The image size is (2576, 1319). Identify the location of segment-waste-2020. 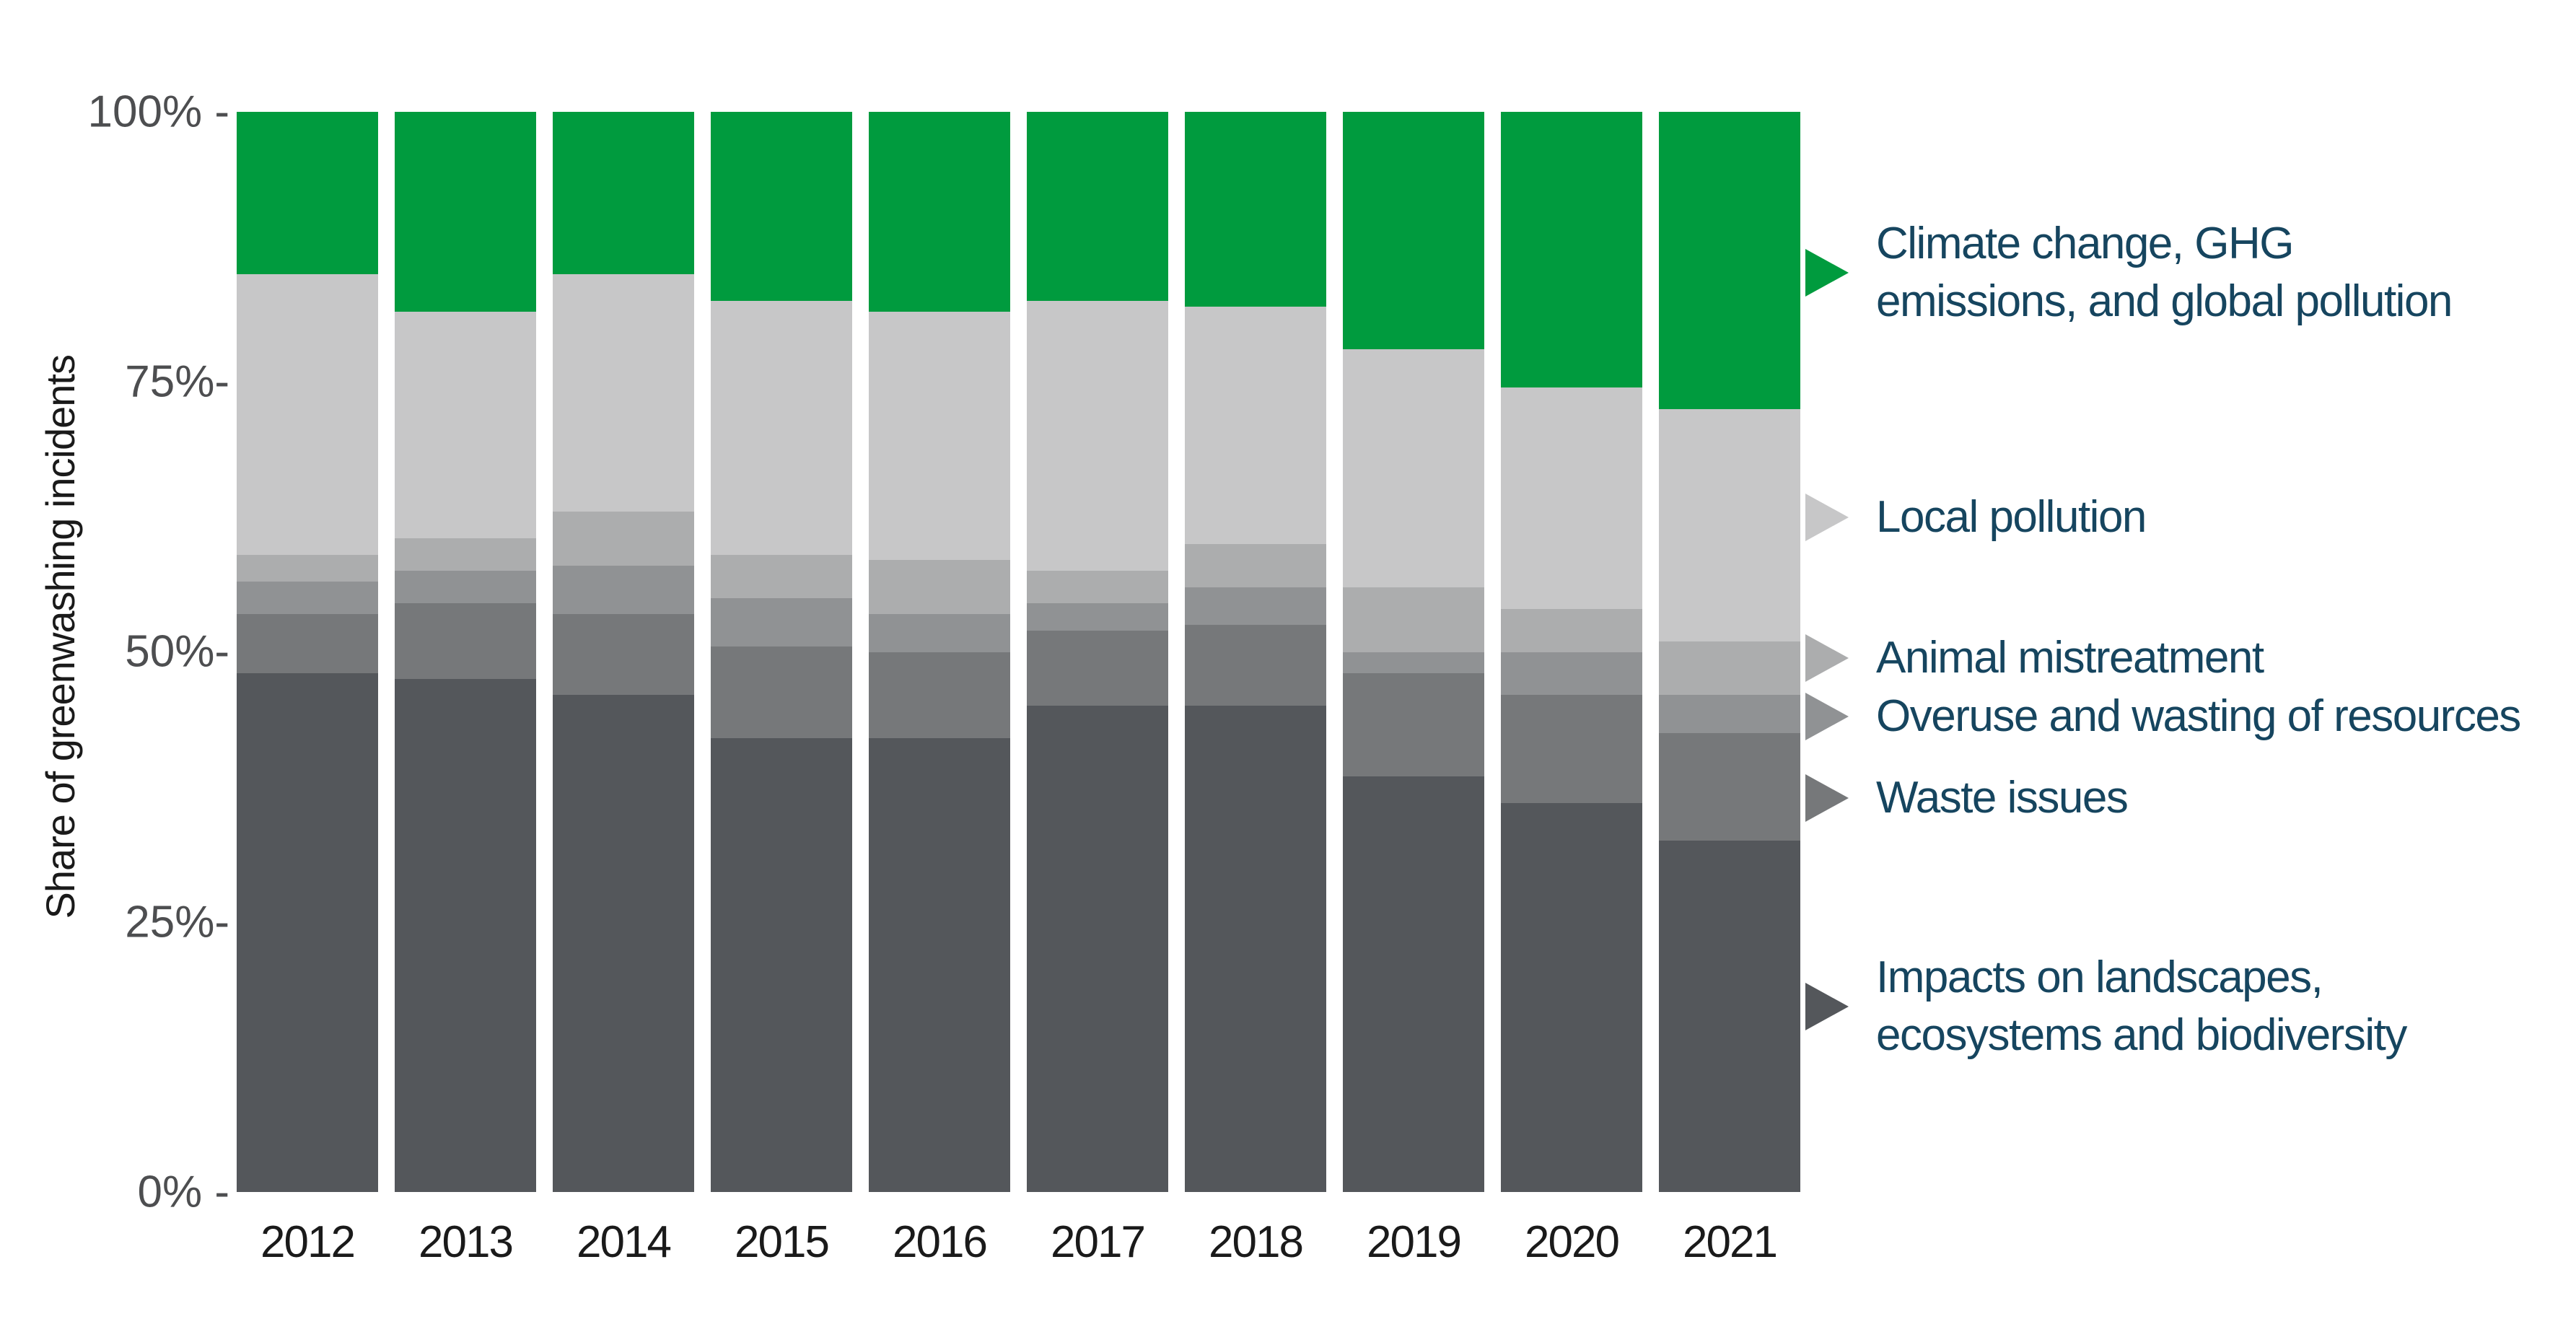
(1571, 749).